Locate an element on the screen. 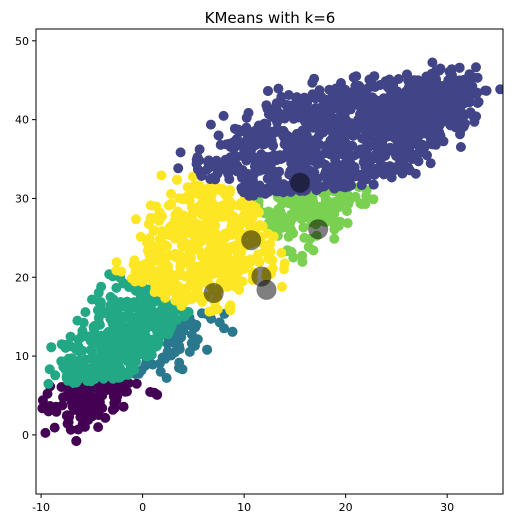 This screenshot has width=512, height=532. y-tick-label: 30 is located at coordinates (22, 198).